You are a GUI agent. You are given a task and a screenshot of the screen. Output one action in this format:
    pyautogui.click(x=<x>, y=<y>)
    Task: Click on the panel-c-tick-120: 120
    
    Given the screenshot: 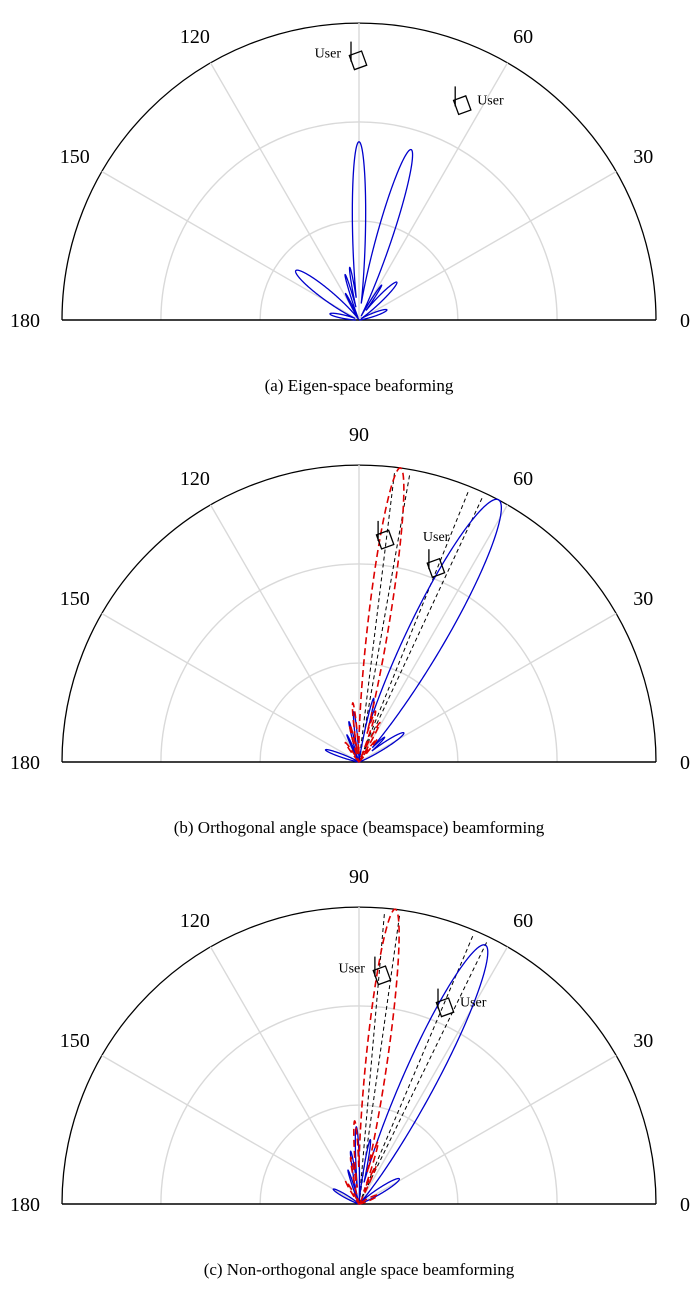 What is the action you would take?
    pyautogui.click(x=195, y=921)
    